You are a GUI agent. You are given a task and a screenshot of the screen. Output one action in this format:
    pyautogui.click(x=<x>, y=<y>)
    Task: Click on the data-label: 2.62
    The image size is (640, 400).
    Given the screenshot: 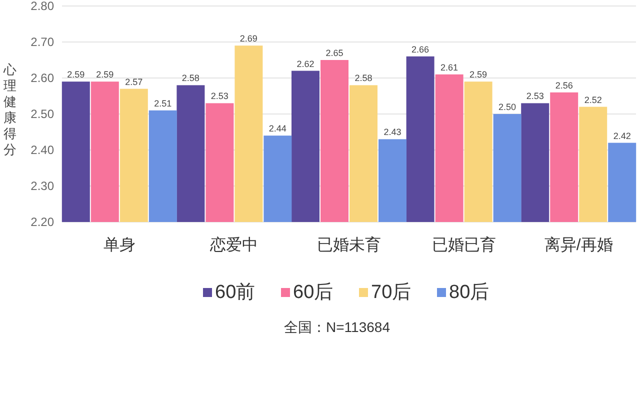 What is the action you would take?
    pyautogui.click(x=305, y=63)
    